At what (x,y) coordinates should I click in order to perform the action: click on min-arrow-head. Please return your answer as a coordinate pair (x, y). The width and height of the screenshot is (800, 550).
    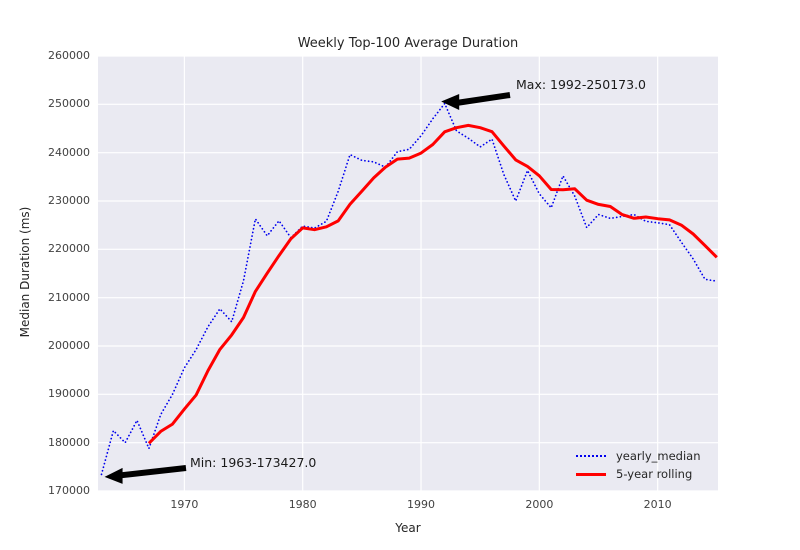
    Looking at the image, I should click on (113, 475).